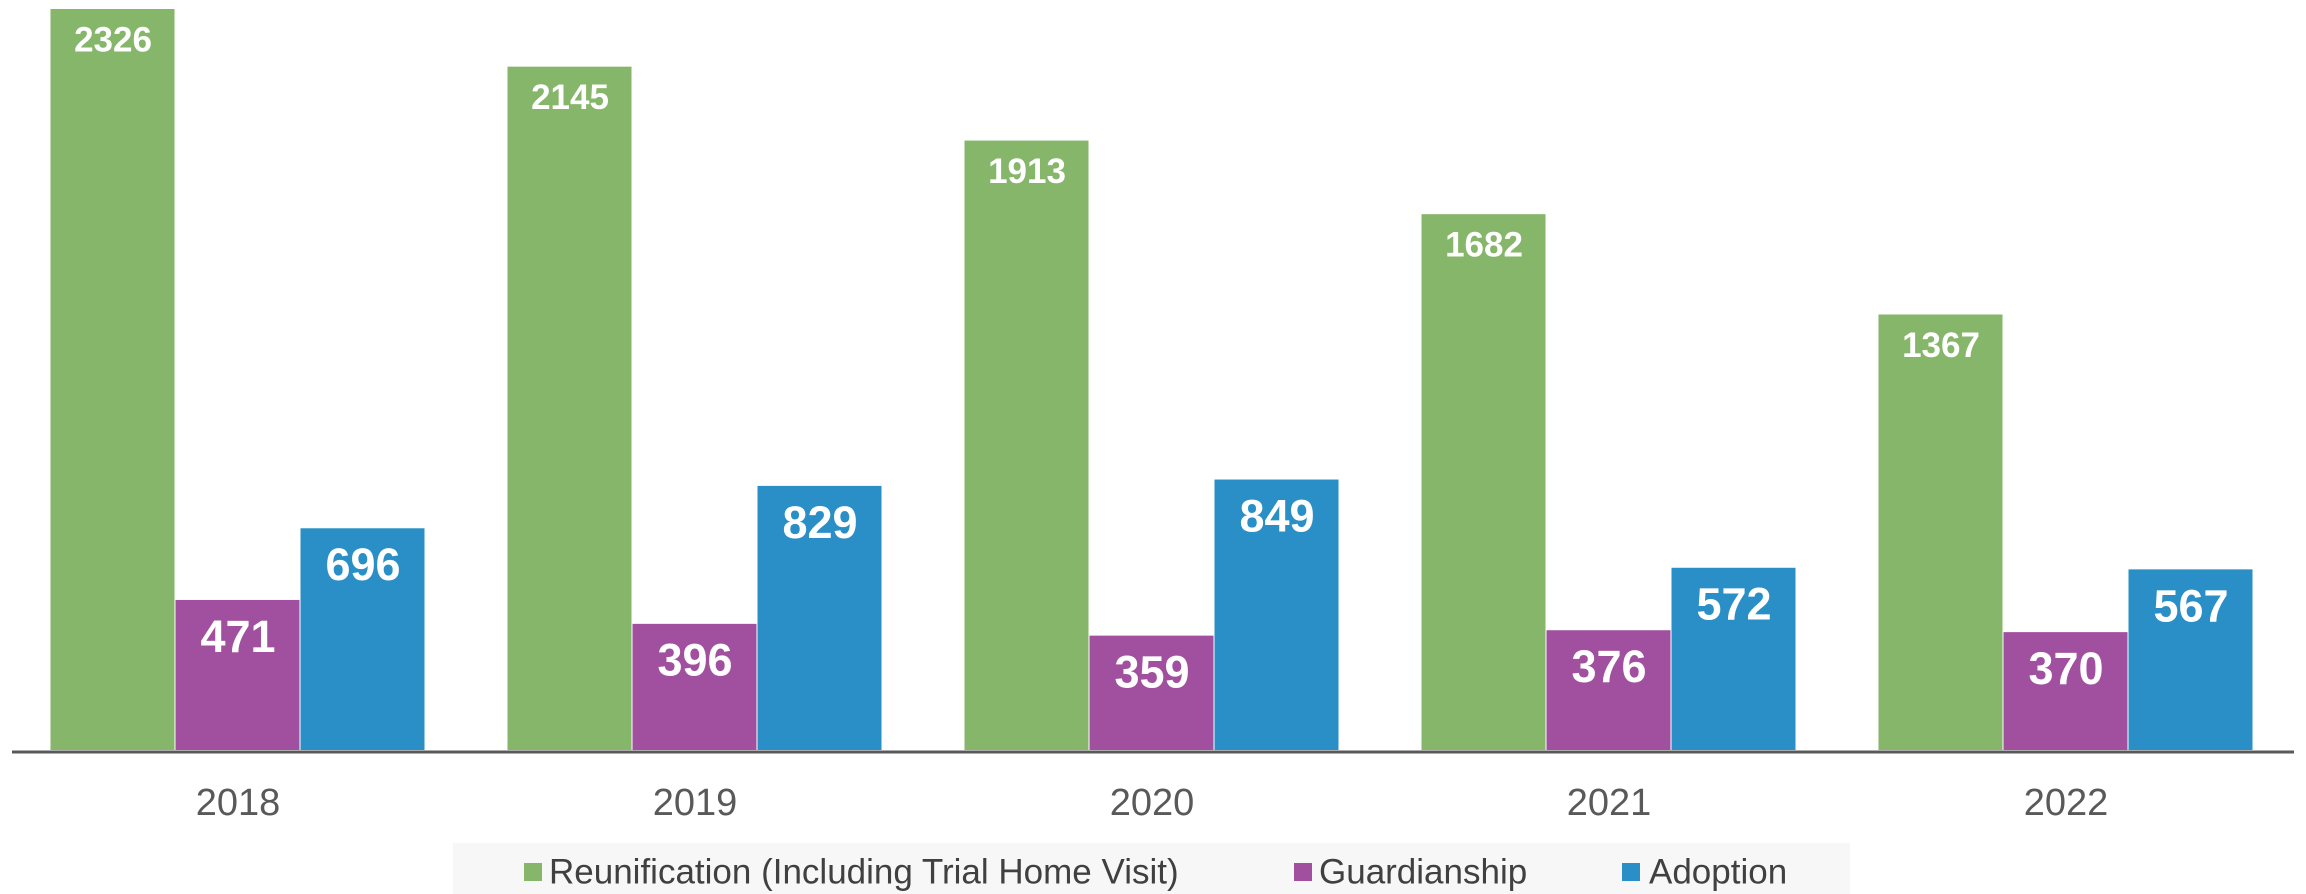  What do you see at coordinates (1941, 345) in the screenshot?
I see `value-label: 1367` at bounding box center [1941, 345].